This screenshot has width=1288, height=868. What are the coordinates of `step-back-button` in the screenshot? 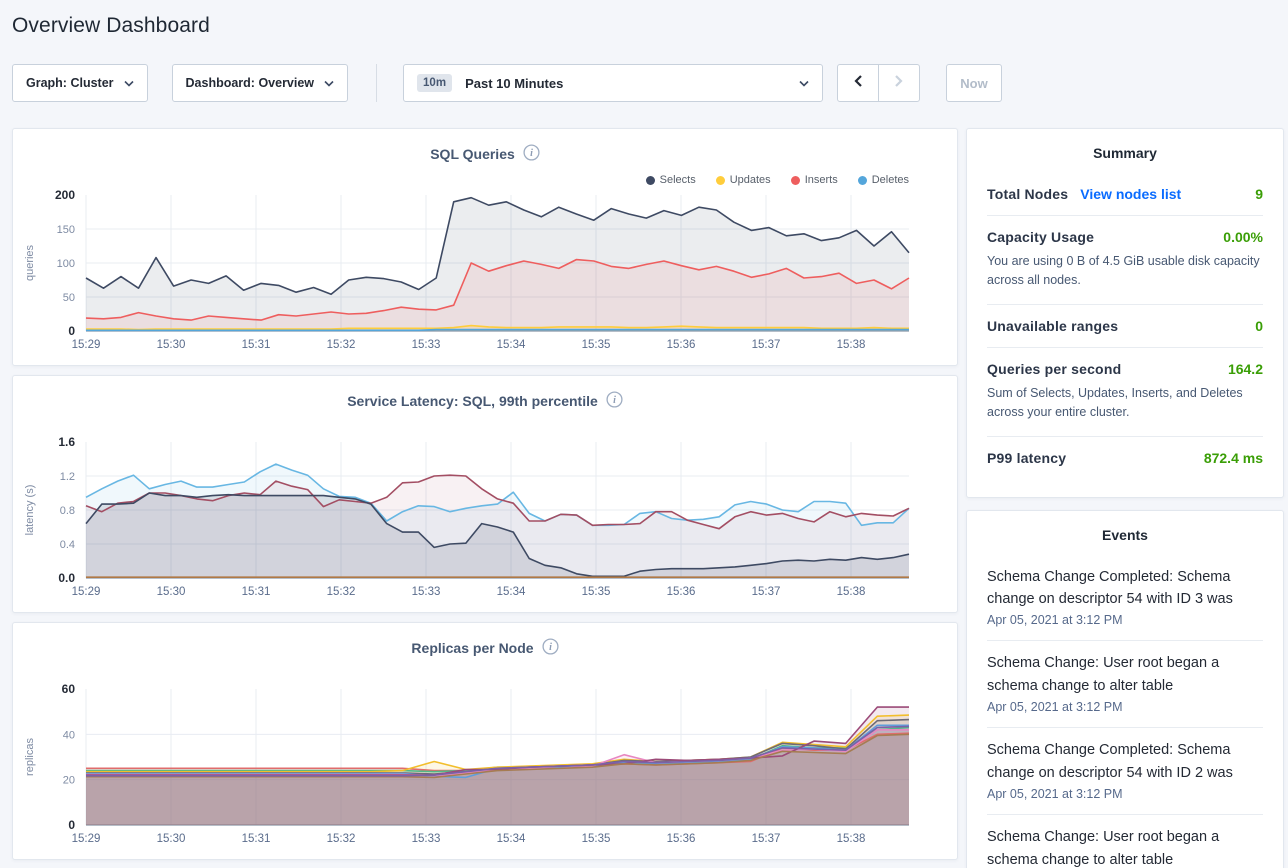 It's located at (858, 83).